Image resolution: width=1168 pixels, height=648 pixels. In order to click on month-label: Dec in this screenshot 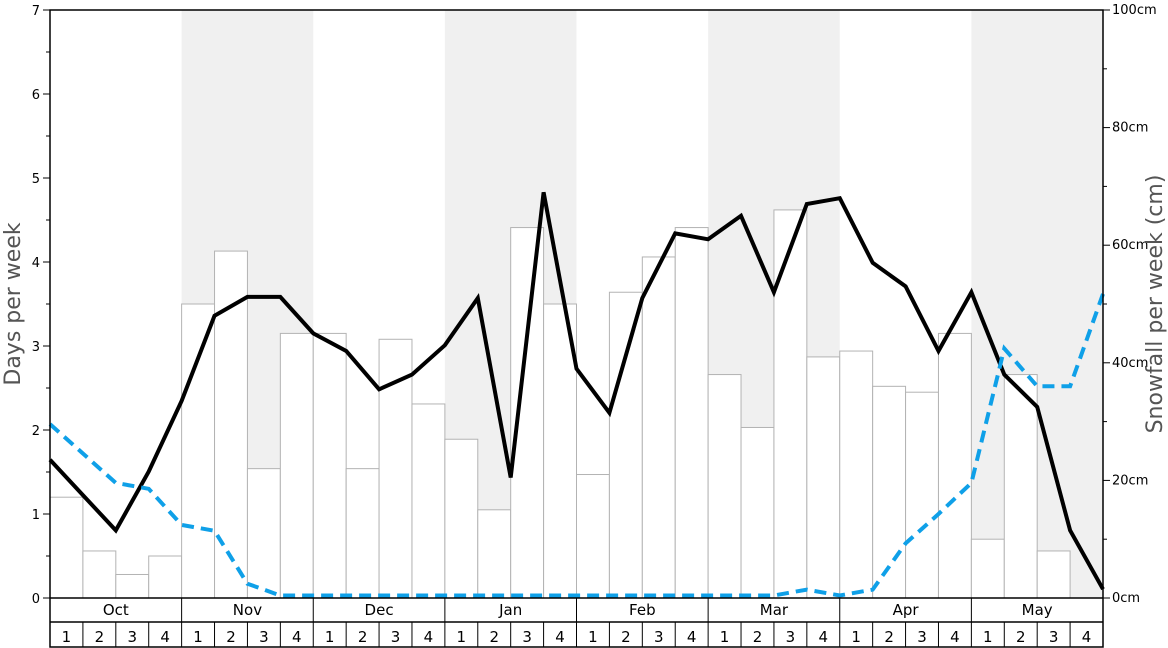, I will do `click(379, 610)`.